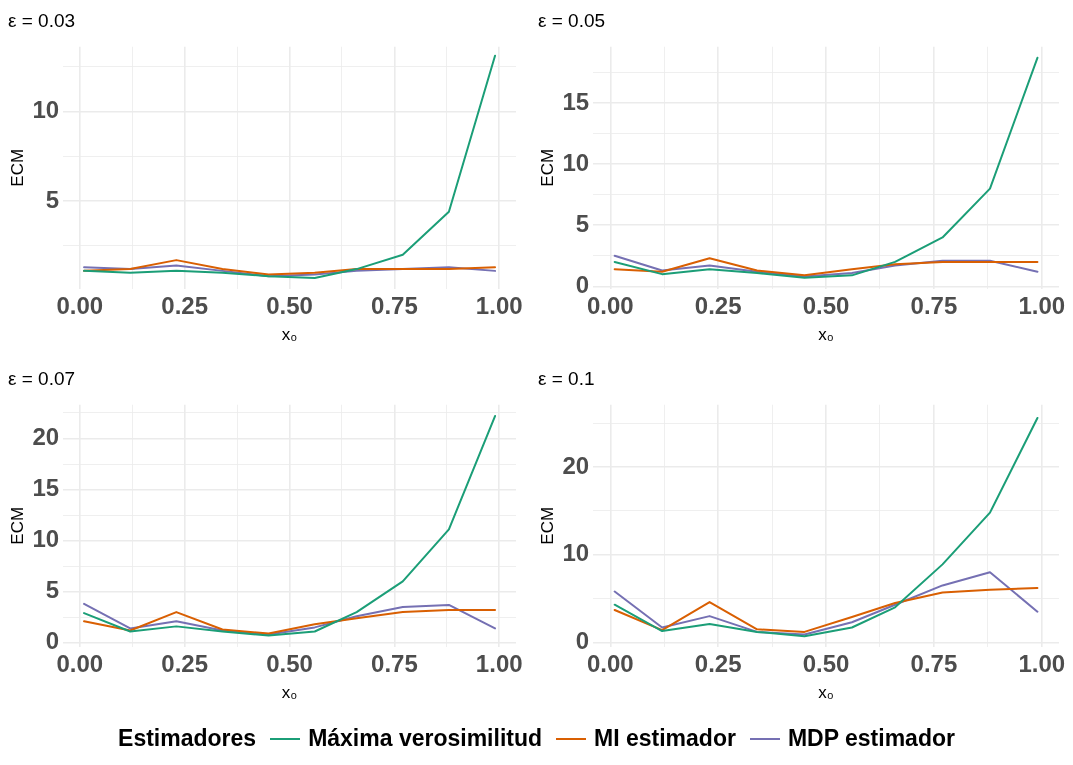 This screenshot has width=1073, height=765. Describe the element at coordinates (80, 305) in the screenshot. I see `x-tick-label: 0.00` at that location.